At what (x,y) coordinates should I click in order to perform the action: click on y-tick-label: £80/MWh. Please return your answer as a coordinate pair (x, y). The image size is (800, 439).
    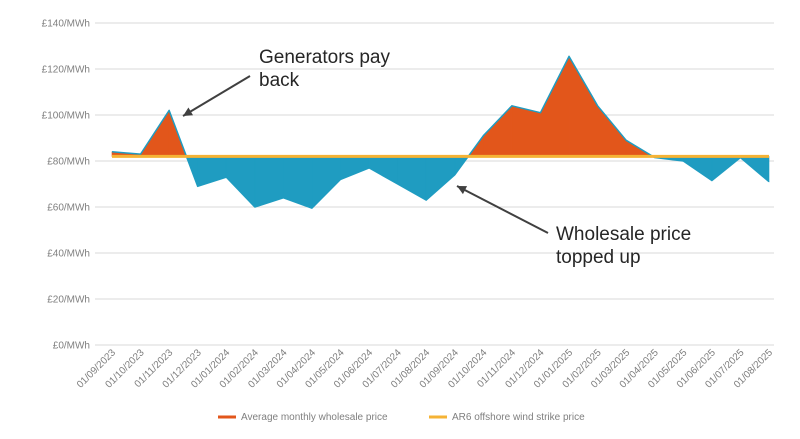
    Looking at the image, I should click on (68, 162).